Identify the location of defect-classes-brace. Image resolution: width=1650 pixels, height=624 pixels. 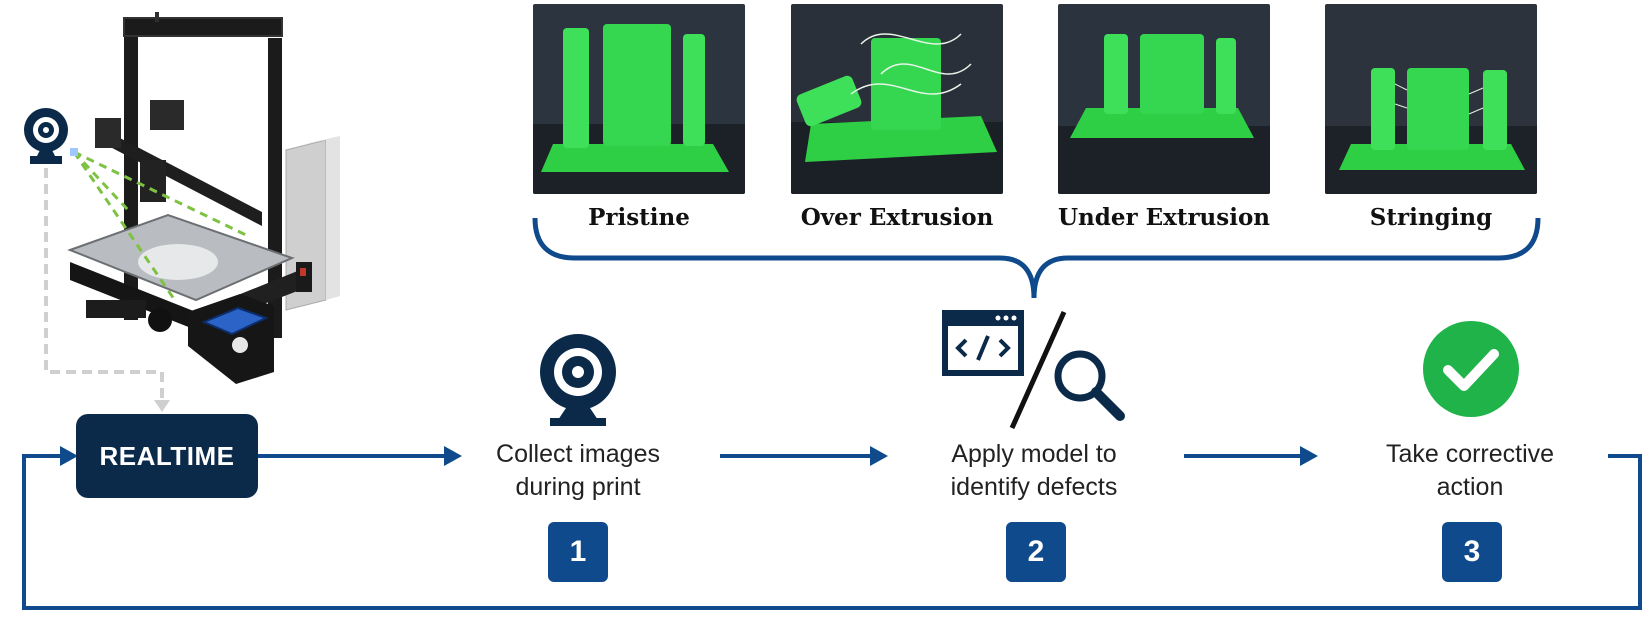
(1036, 258).